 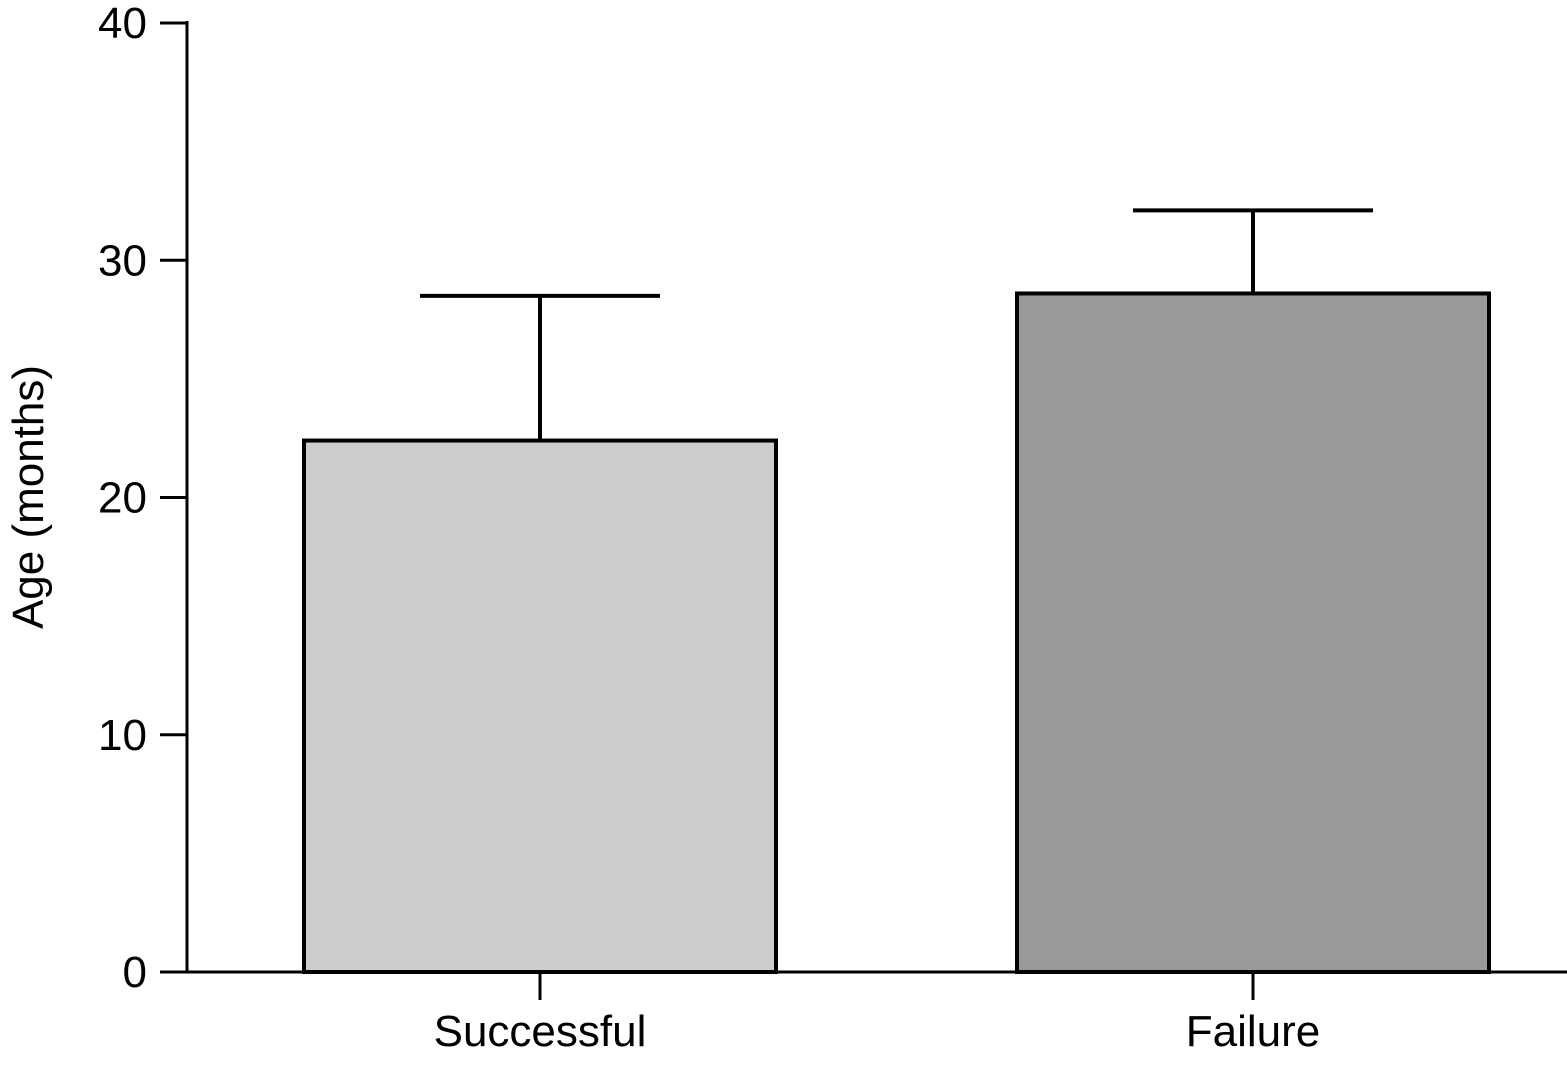 What do you see at coordinates (1253, 1031) in the screenshot?
I see `x-tick-label-failure: Failure` at bounding box center [1253, 1031].